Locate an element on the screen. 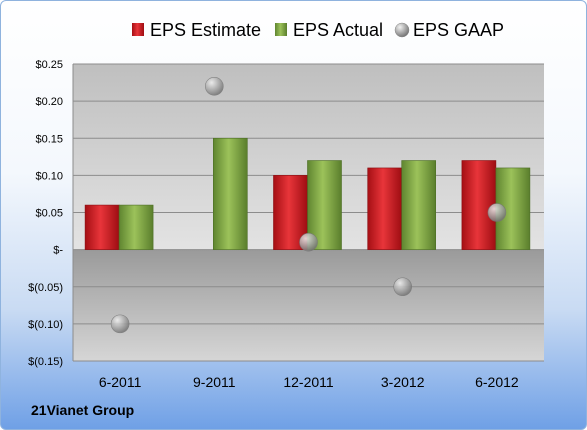 This screenshot has height=430, width=587. company-name: 21Vianet Group is located at coordinates (83, 410).